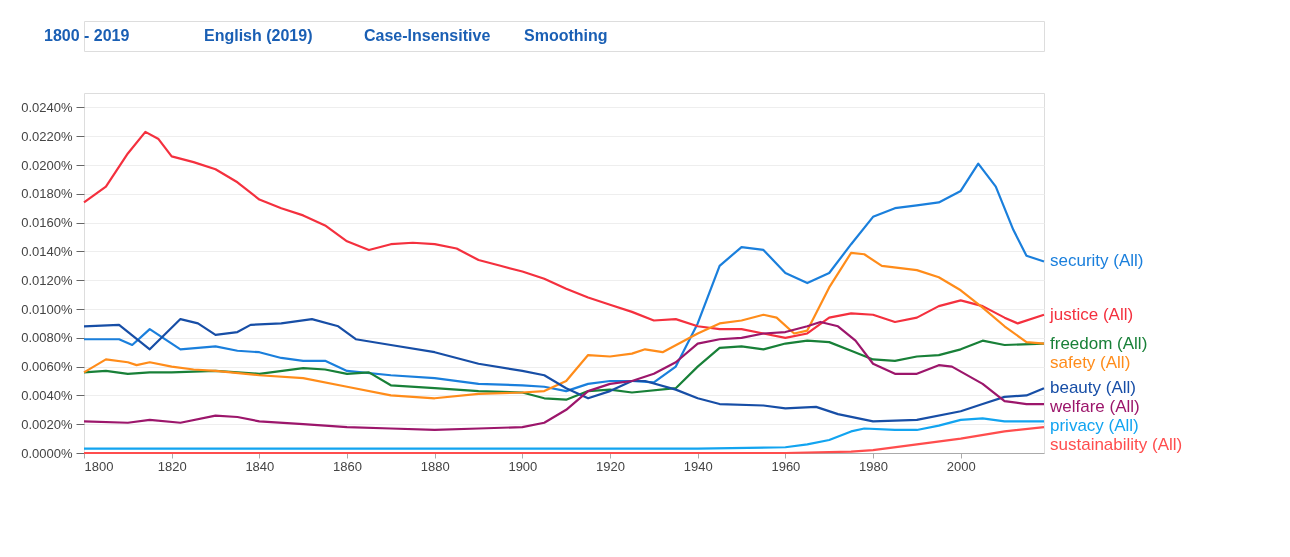 The image size is (1290, 557). Describe the element at coordinates (347, 466) in the screenshot. I see `x-tick-label: 1860` at that location.